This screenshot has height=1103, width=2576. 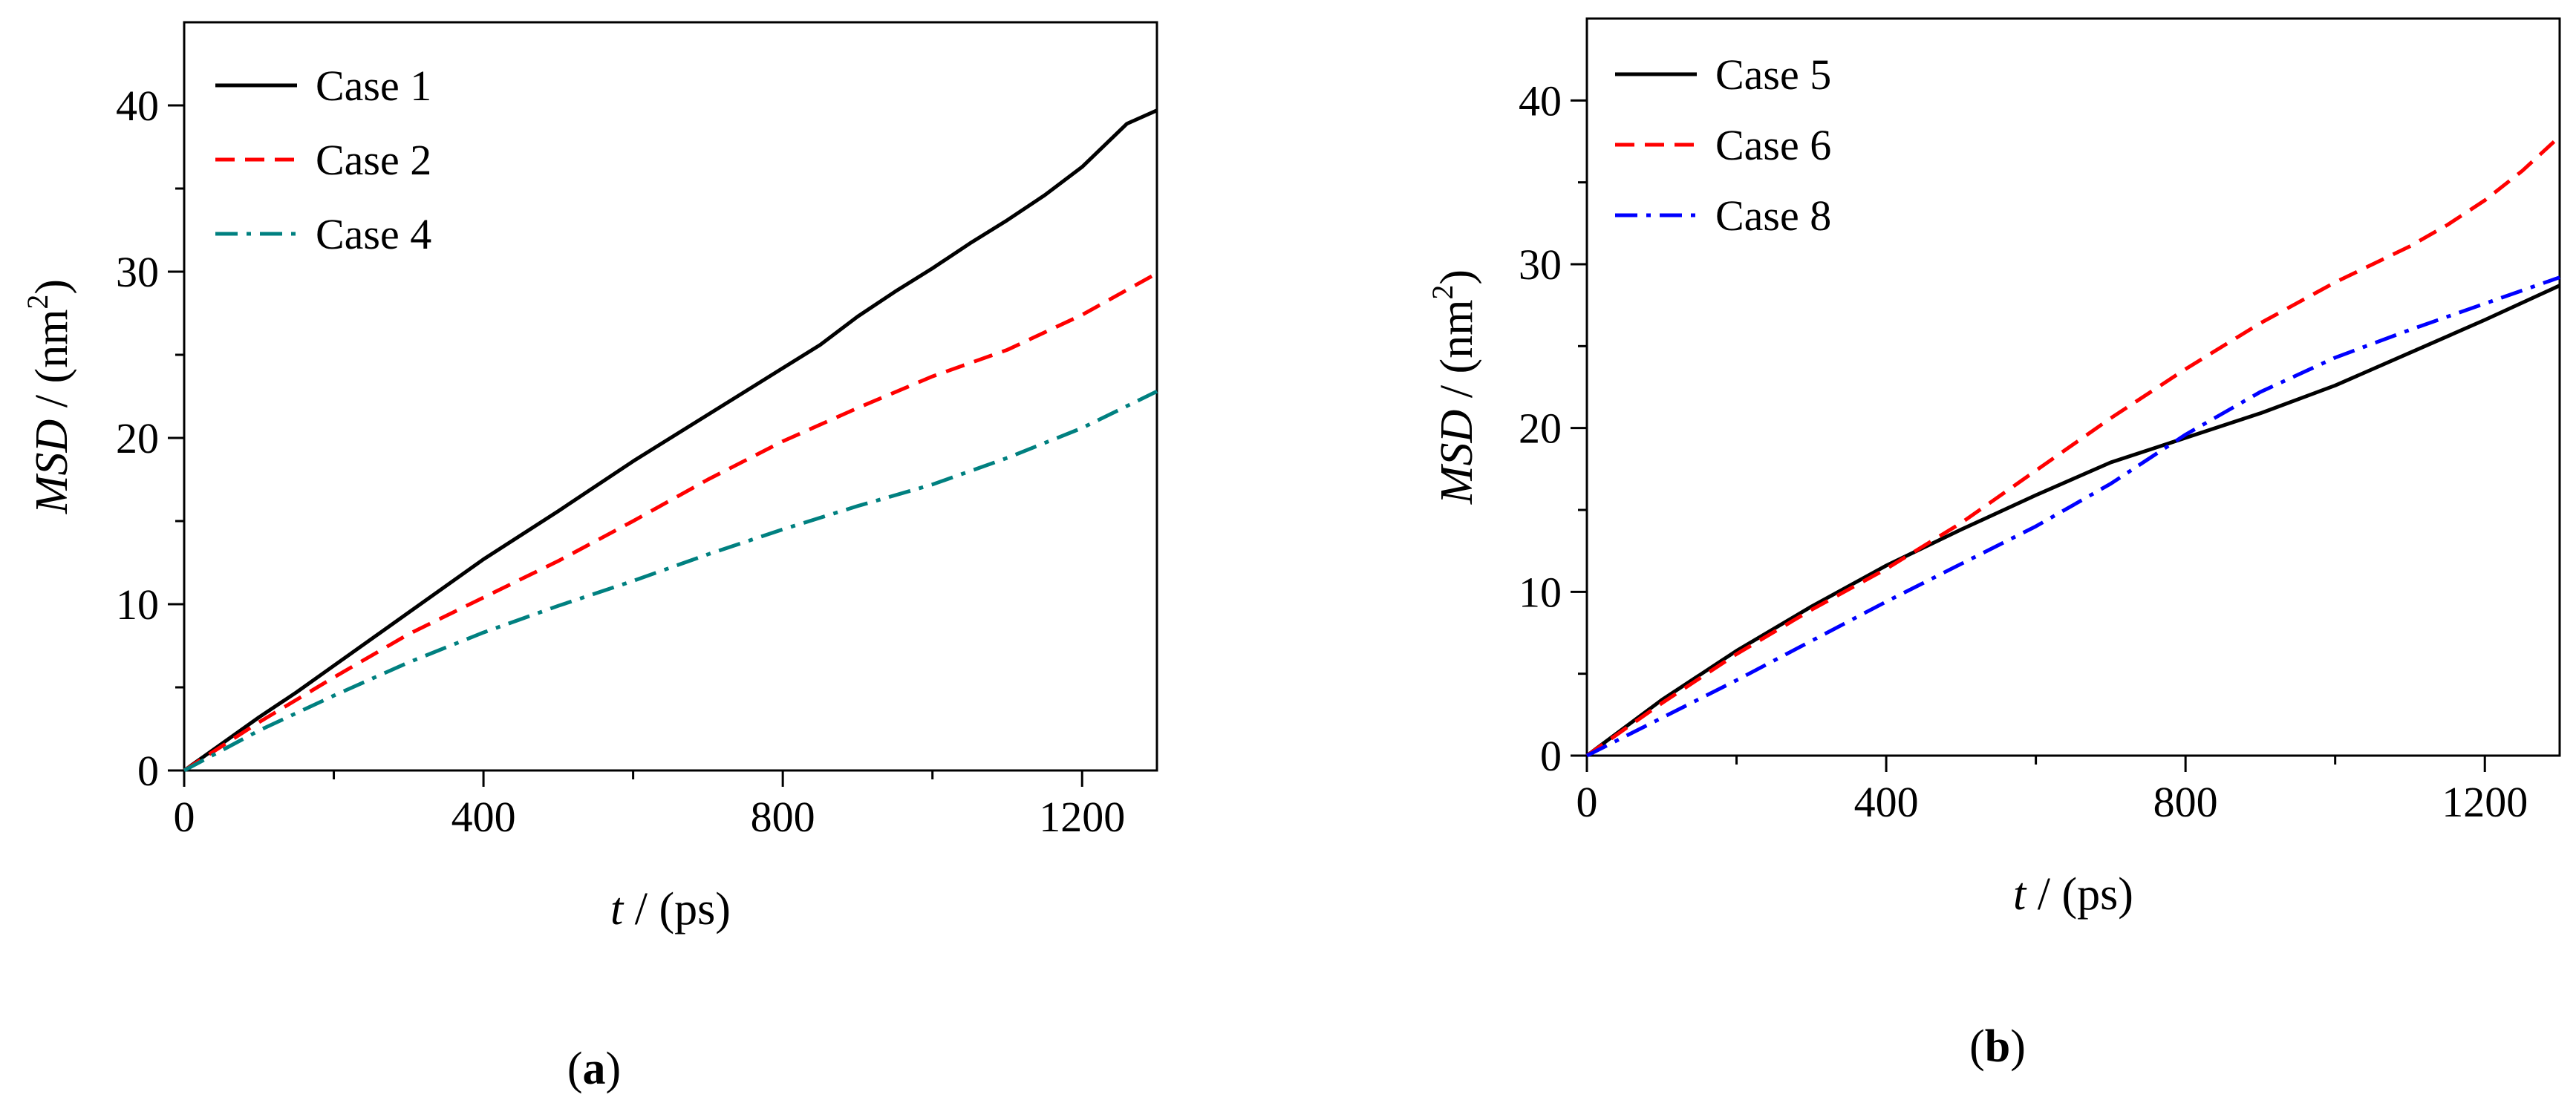 What do you see at coordinates (2185, 802) in the screenshot?
I see `x-tick-label-b: 800` at bounding box center [2185, 802].